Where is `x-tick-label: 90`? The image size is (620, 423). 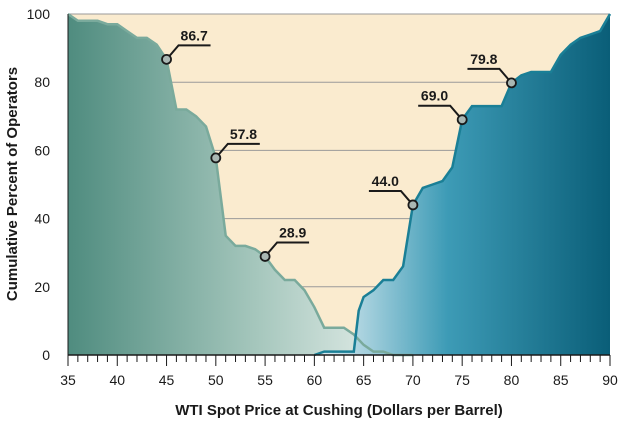 x-tick-label: 90 is located at coordinates (610, 380).